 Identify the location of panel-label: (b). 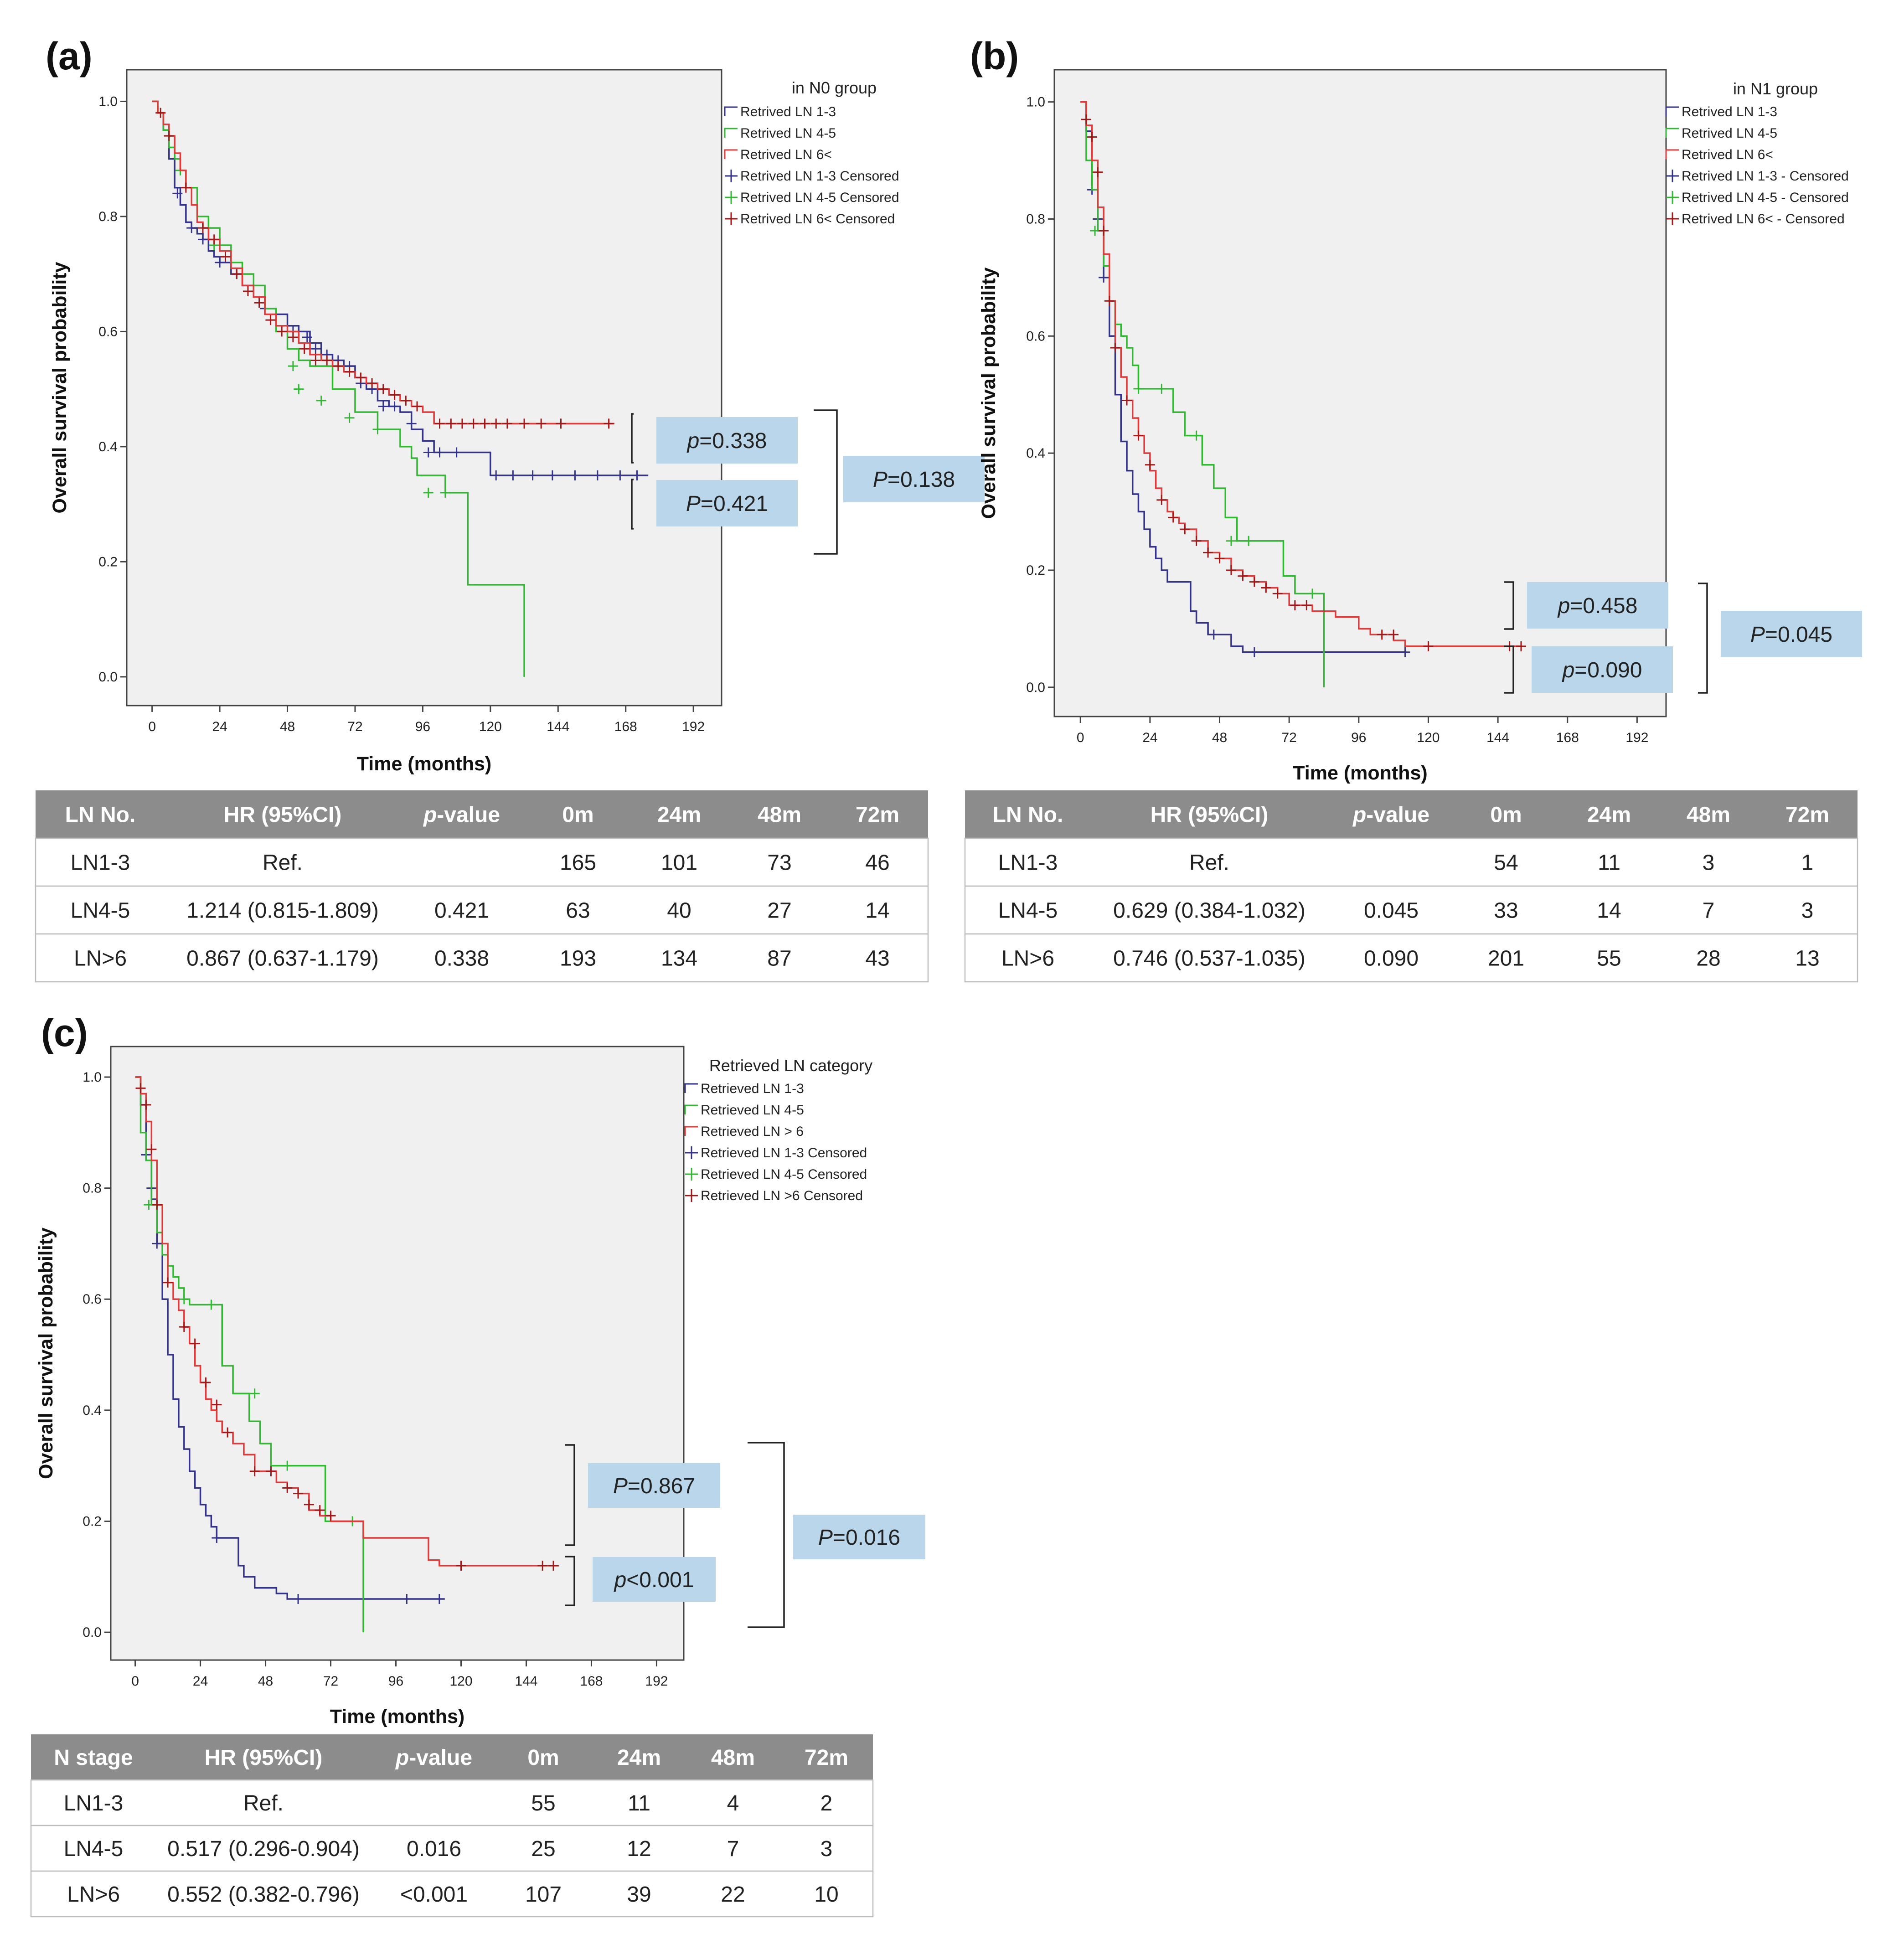
(995, 56).